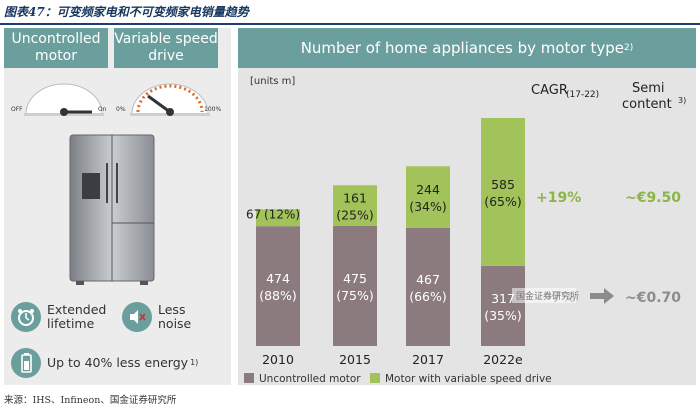  I want to click on xtick-2022e: 2022e, so click(503, 359).